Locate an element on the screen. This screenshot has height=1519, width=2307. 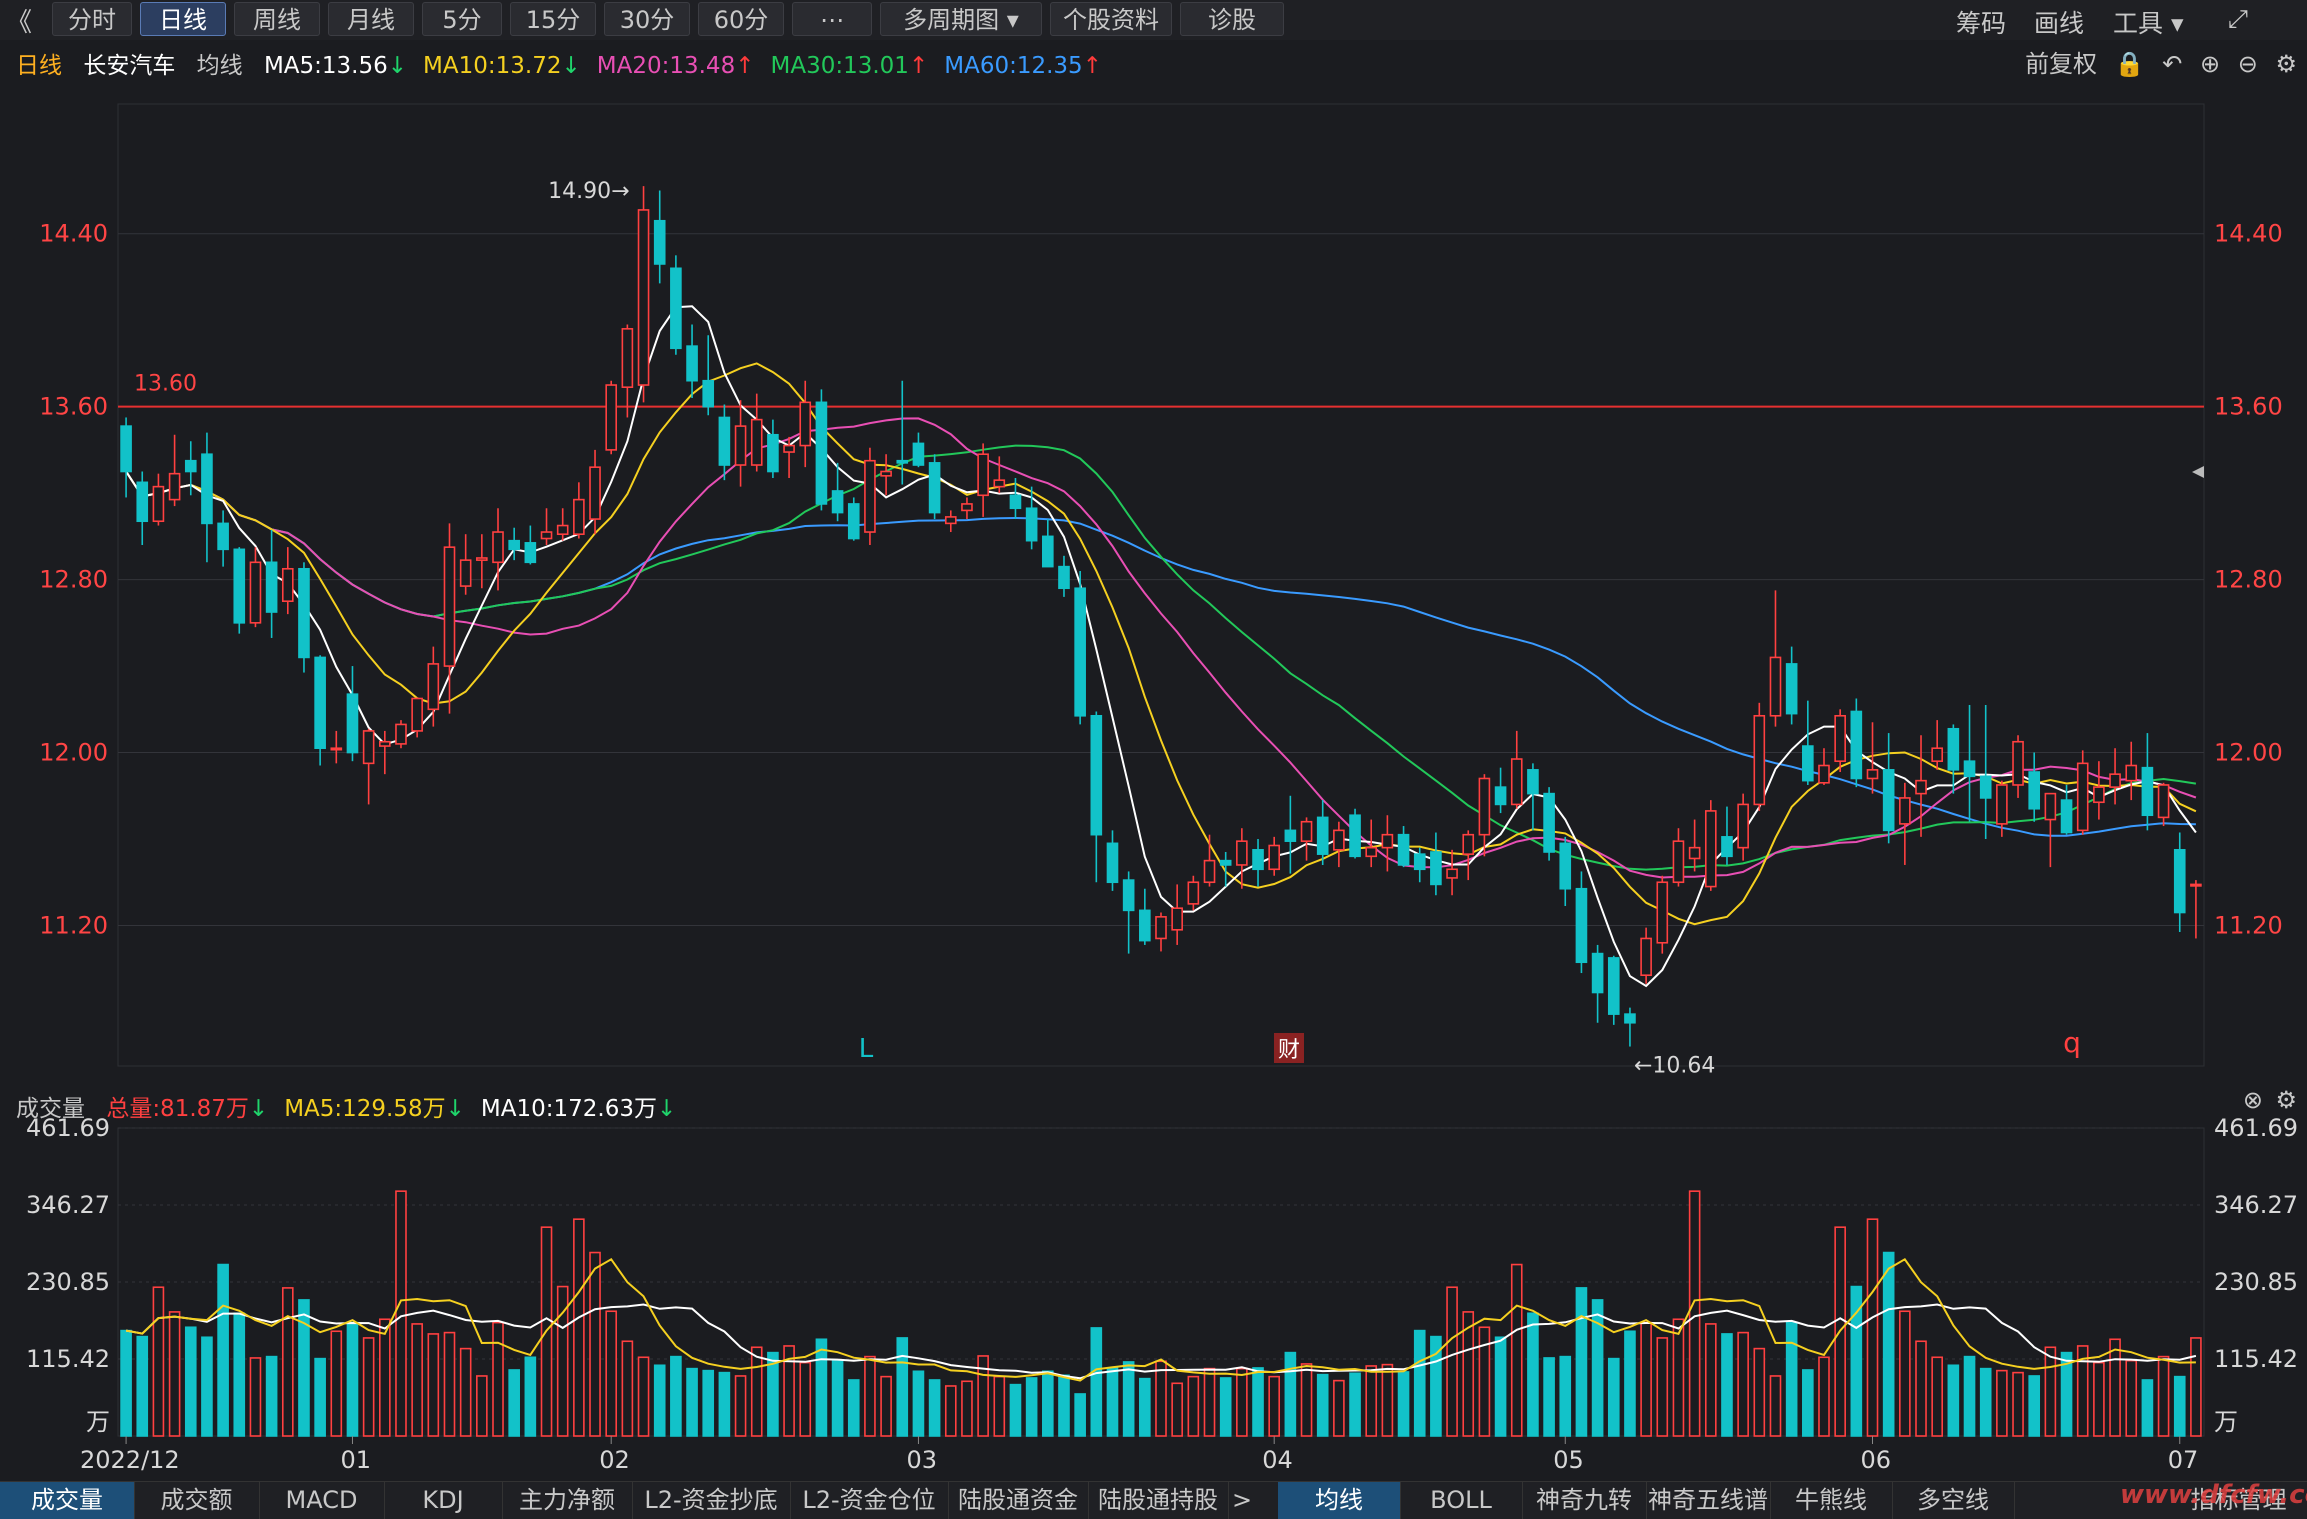
price-tick-left: 14.40 is located at coordinates (73, 234).